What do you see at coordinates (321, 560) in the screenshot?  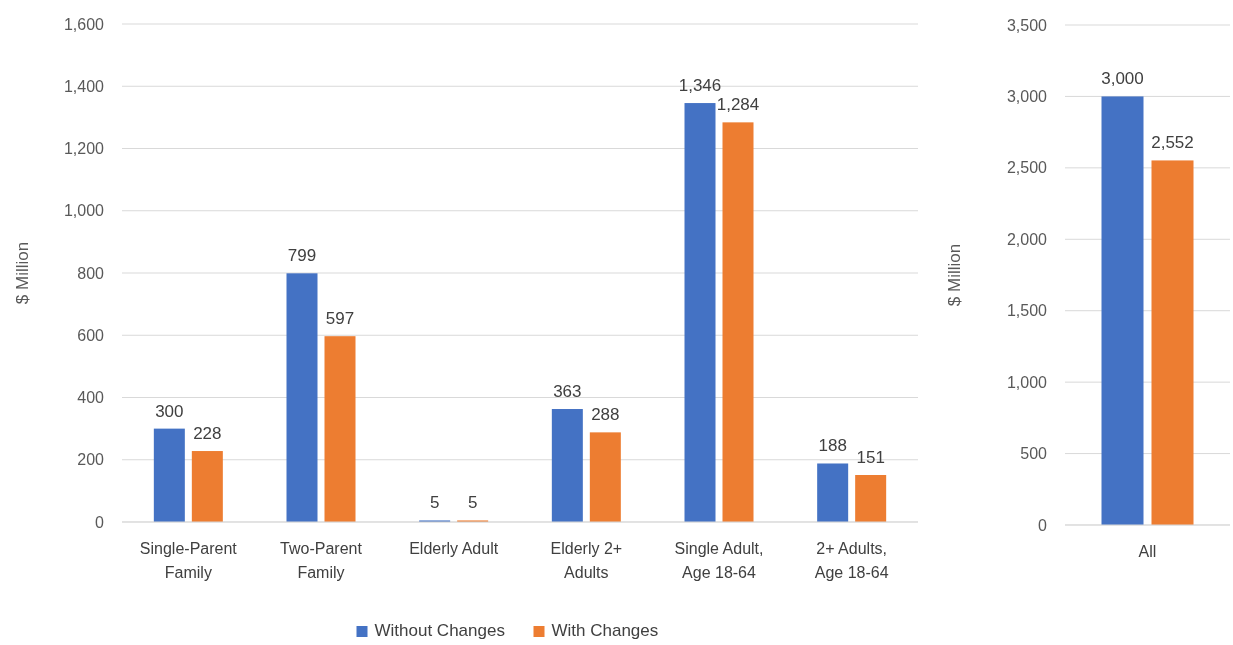 I see `x-tick-label: Two-Parent Family` at bounding box center [321, 560].